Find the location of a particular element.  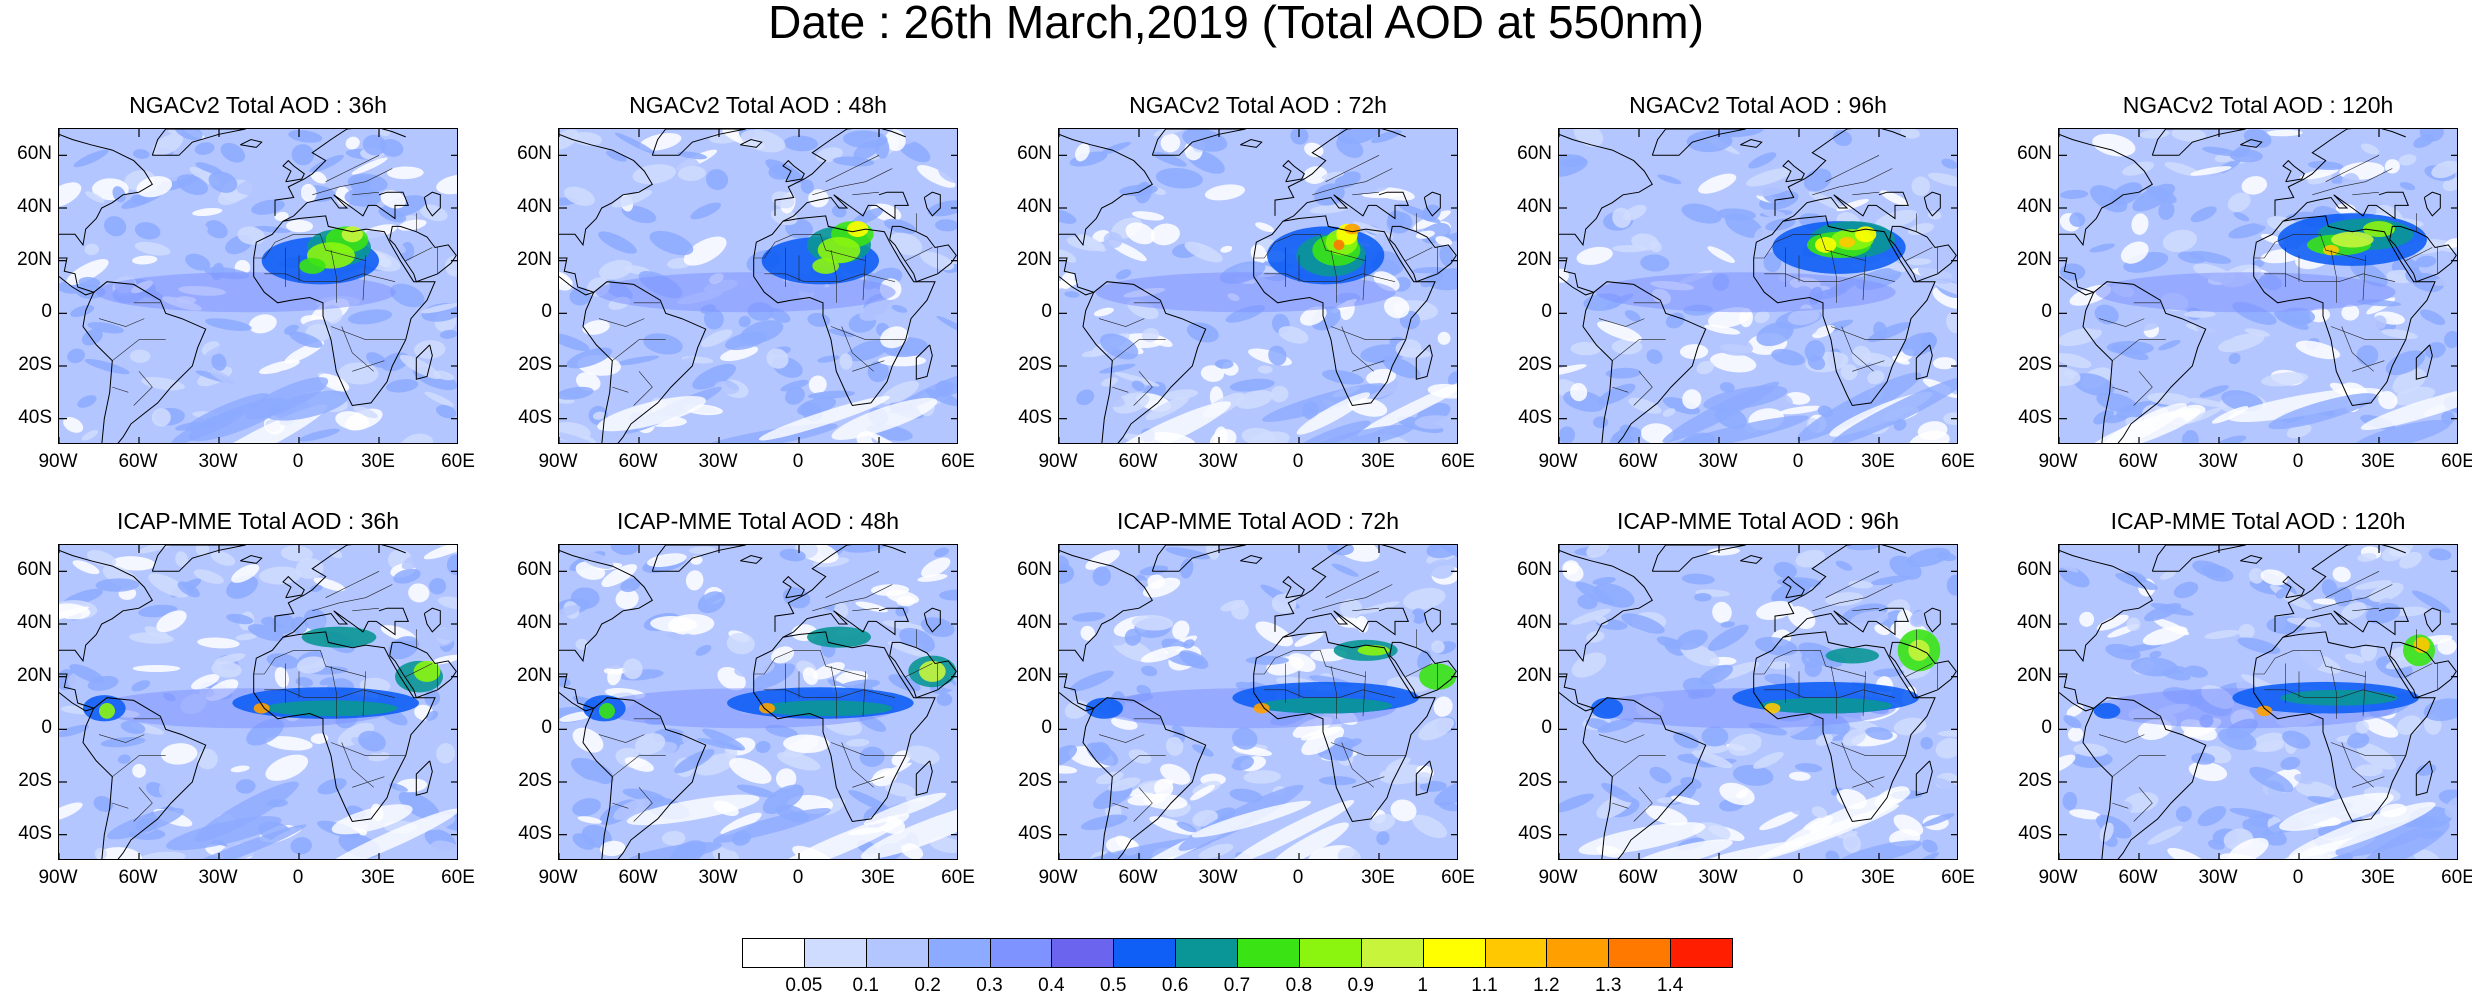

panel-title: ICAP-MME Total AOD : 36h is located at coordinates (258, 521).